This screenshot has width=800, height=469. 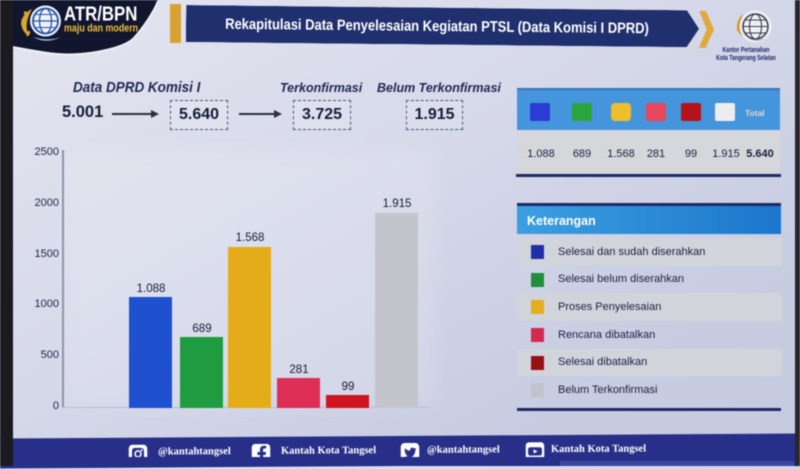 I want to click on svg-text: maju dan modern, so click(x=101, y=29).